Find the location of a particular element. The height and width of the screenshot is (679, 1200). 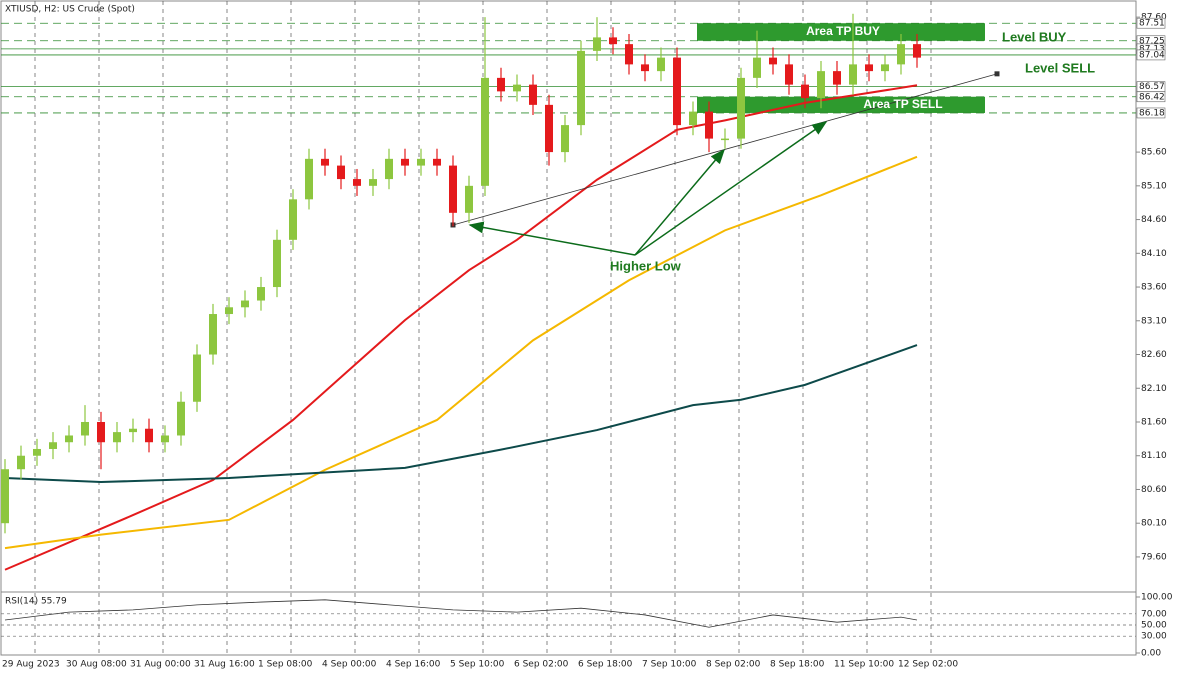

y-tick-label: 80.60 is located at coordinates (1154, 490).